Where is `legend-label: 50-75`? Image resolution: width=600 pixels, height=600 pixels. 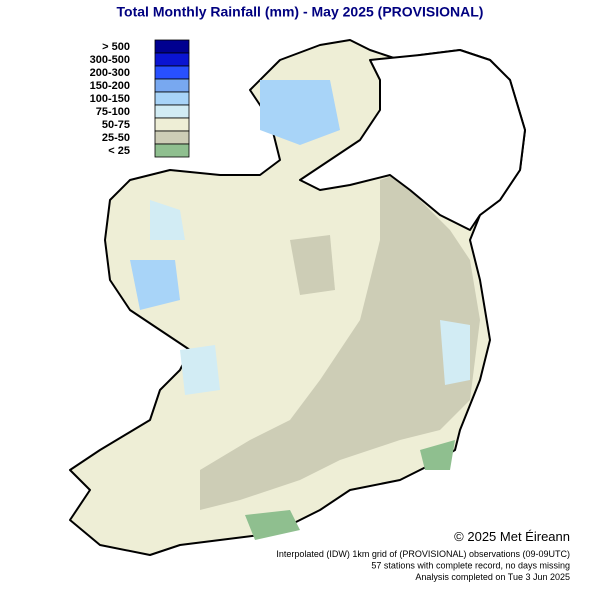
legend-label: 50-75 is located at coordinates (116, 125).